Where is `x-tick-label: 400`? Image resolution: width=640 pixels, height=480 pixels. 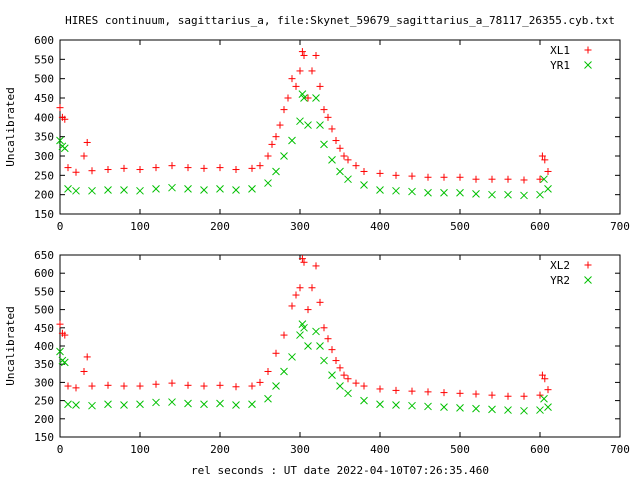 x-tick-label: 400 is located at coordinates (380, 226).